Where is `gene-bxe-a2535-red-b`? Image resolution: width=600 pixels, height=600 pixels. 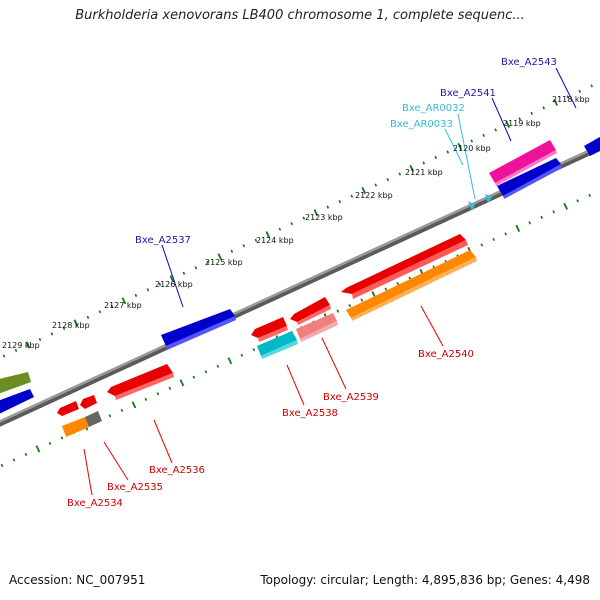
gene-bxe-a2535-red-b is located at coordinates (88, 402).